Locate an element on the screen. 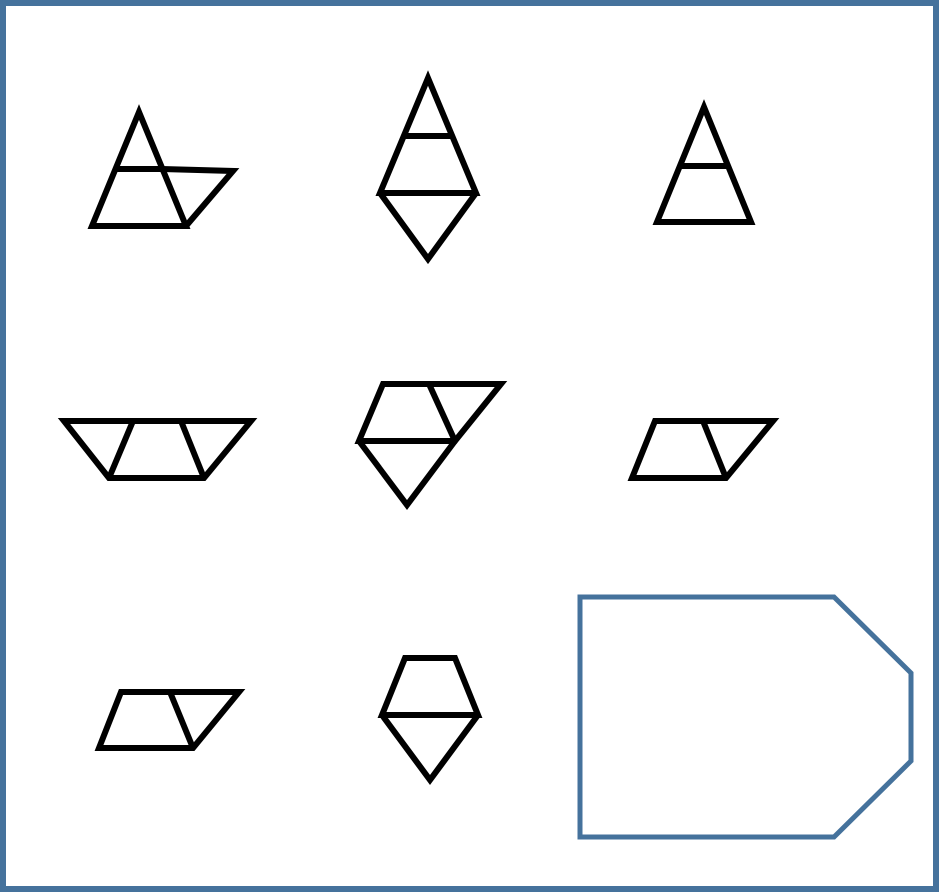  answer-slot is located at coordinates (745, 717).